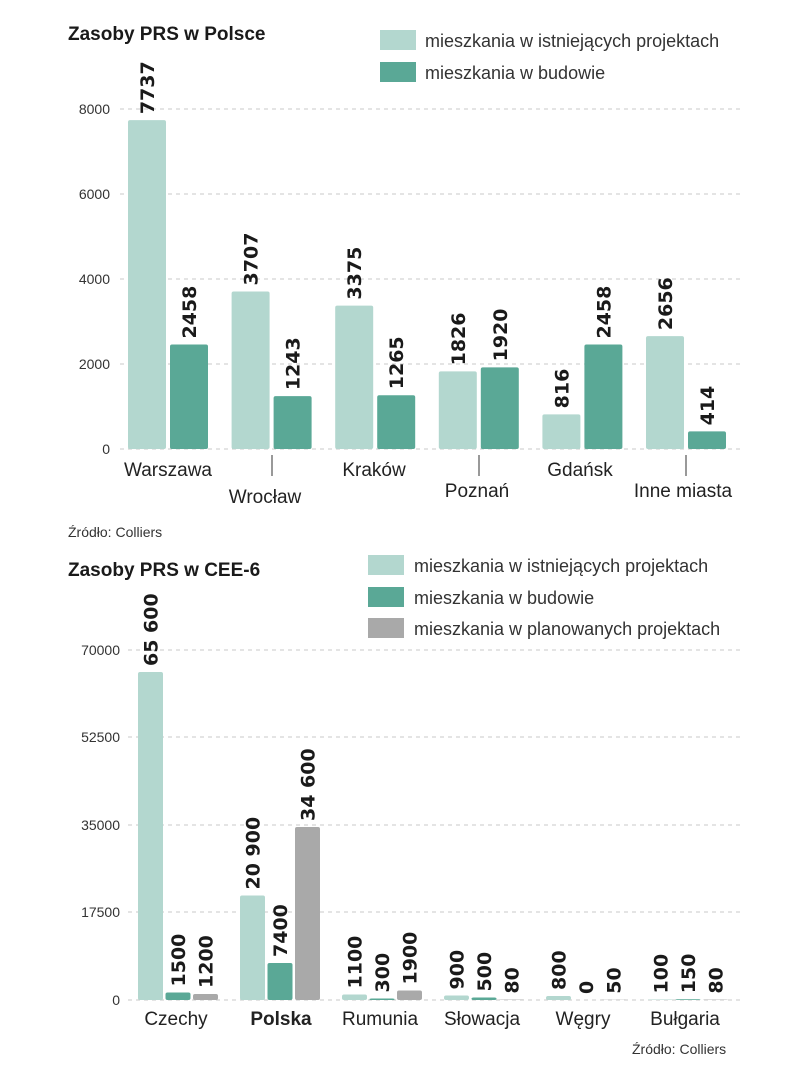  I want to click on value-label: 100, so click(662, 974).